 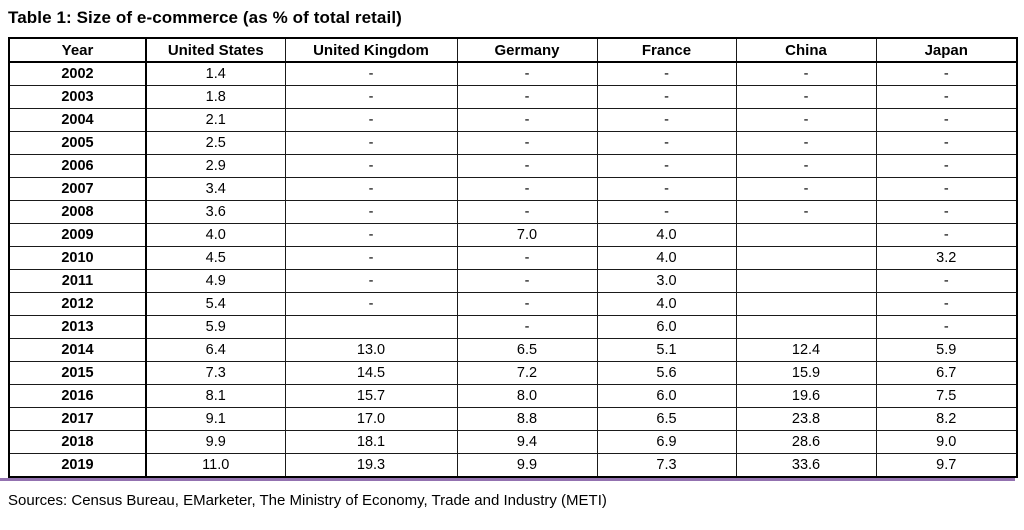 What do you see at coordinates (215, 396) in the screenshot?
I see `value-cell: 8.1` at bounding box center [215, 396].